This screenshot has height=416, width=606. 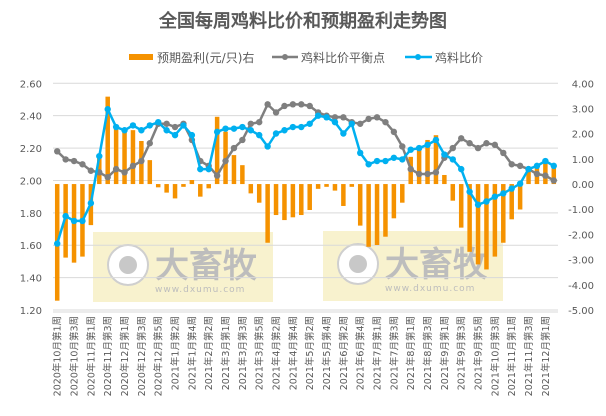 What do you see at coordinates (583, 160) in the screenshot?
I see `y-right-tick-label: 1.00` at bounding box center [583, 160].